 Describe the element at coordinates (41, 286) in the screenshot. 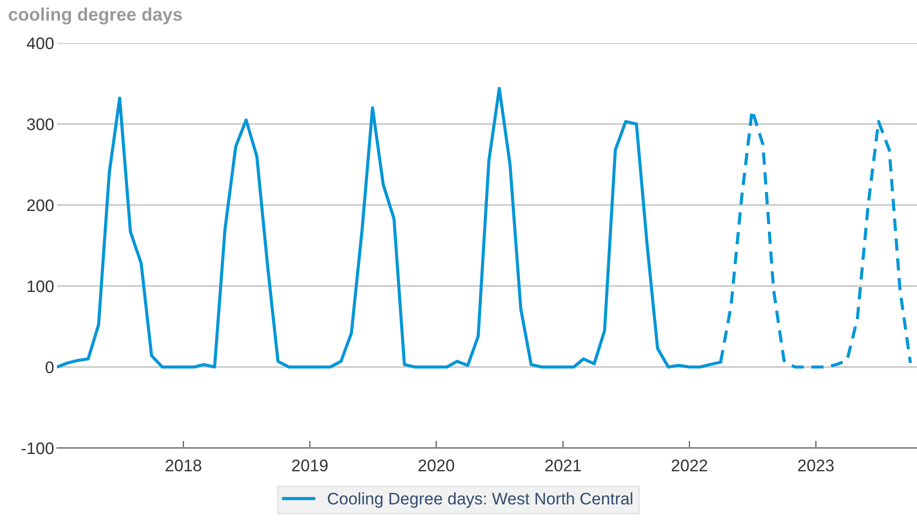

I see `y-tick-label: 100` at that location.